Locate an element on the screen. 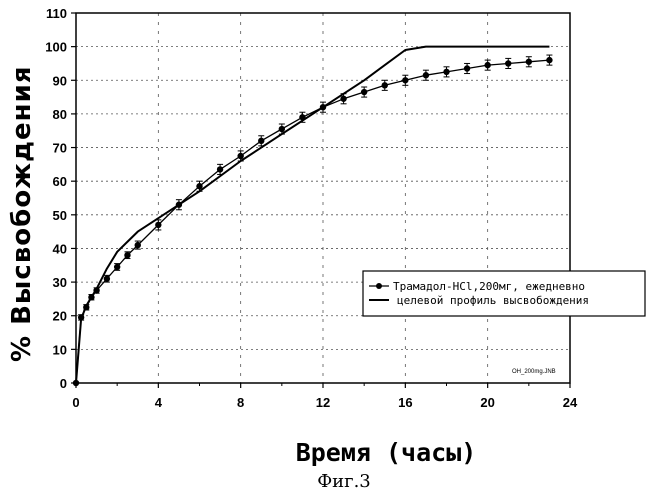 This screenshot has width=657, height=500. y-tick-label: 30 is located at coordinates (60, 282).